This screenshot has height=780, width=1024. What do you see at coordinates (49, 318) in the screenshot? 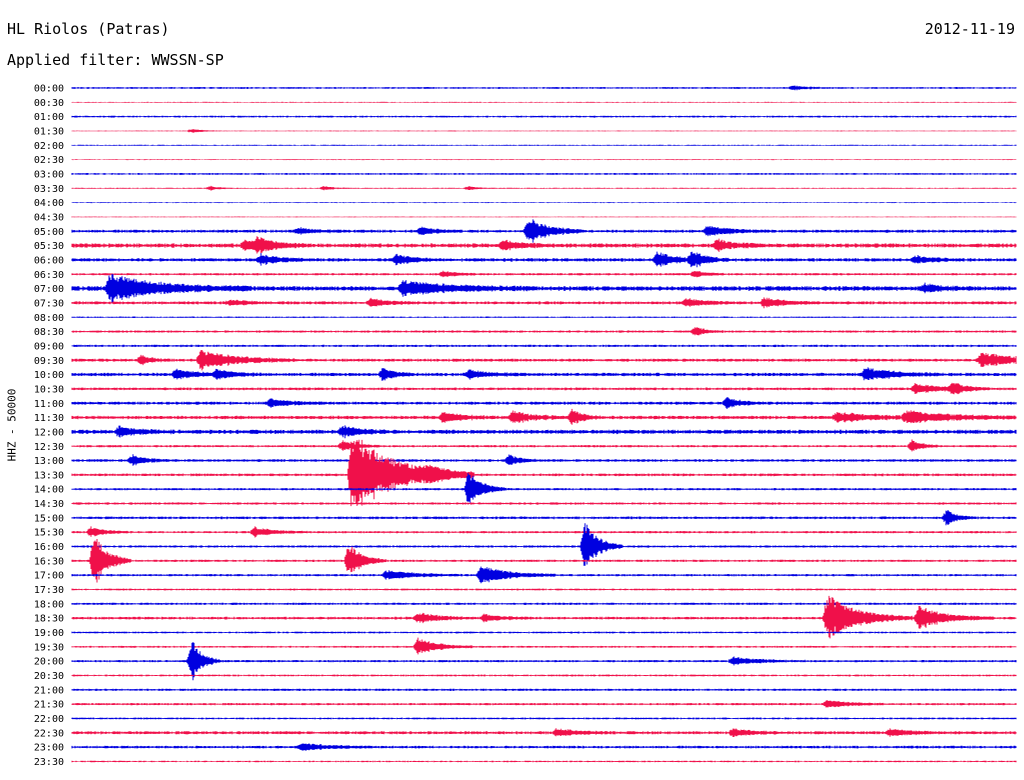
I see `time-label: 08:00` at bounding box center [49, 318].